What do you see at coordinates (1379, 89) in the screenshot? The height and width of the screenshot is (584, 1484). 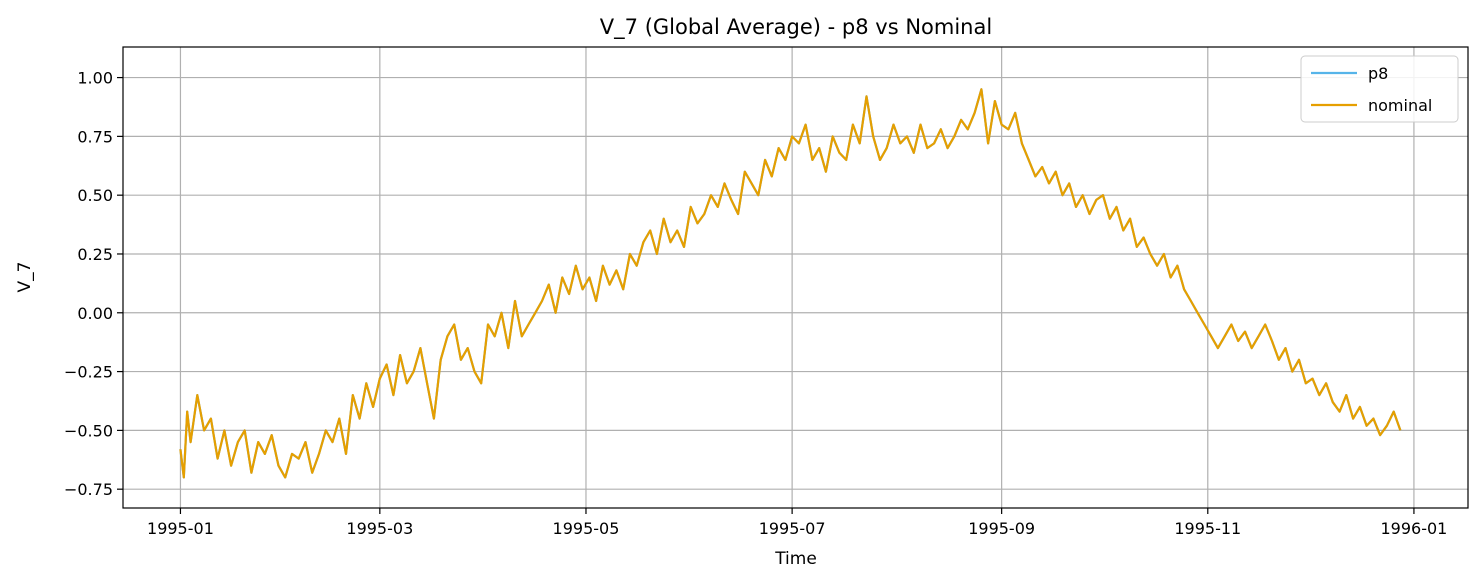 I see `legend: p8 nominal` at bounding box center [1379, 89].